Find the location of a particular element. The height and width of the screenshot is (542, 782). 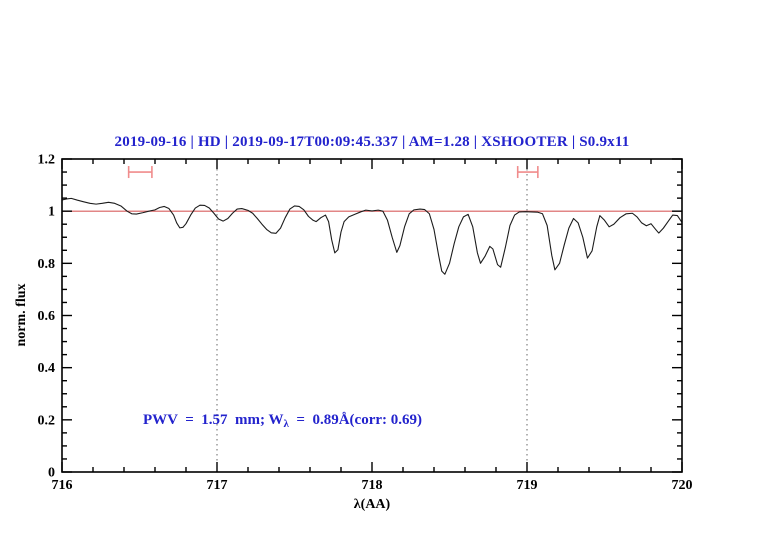

x-tick-label: 720 is located at coordinates (682, 485).